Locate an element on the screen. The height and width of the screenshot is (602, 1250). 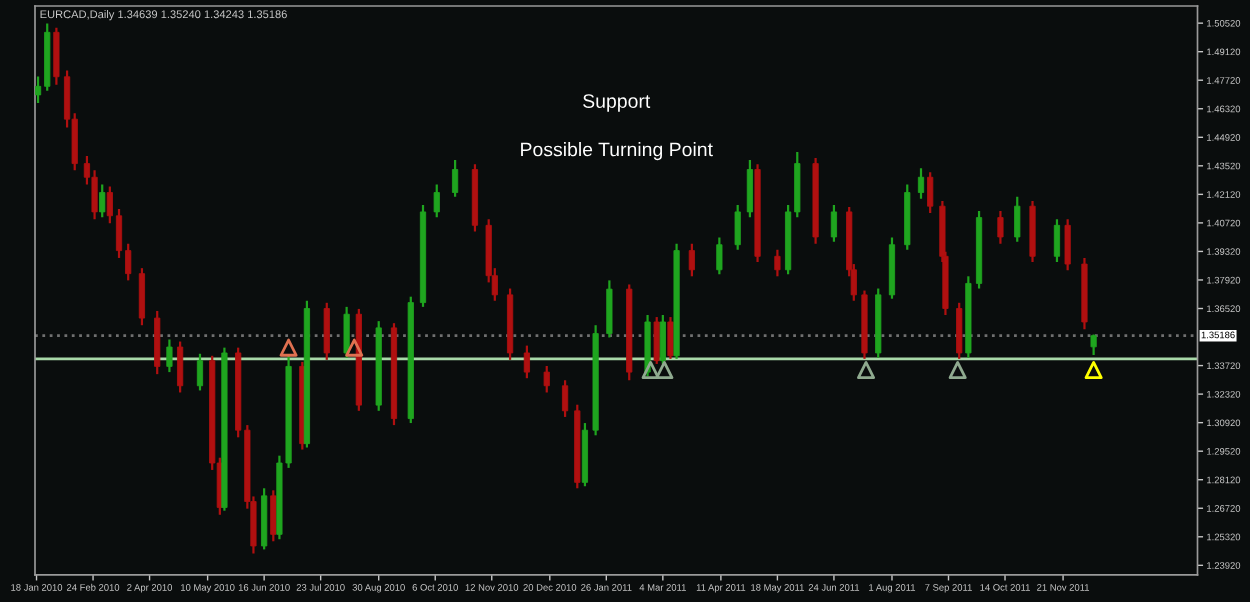
annotation: Support is located at coordinates (617, 103).